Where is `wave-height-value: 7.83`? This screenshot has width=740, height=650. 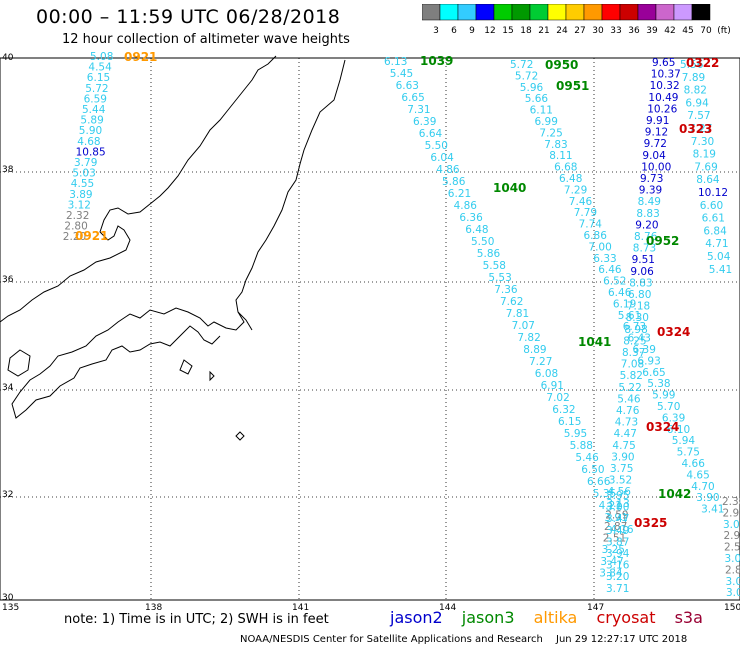 wave-height-value: 7.83 is located at coordinates (555, 145).